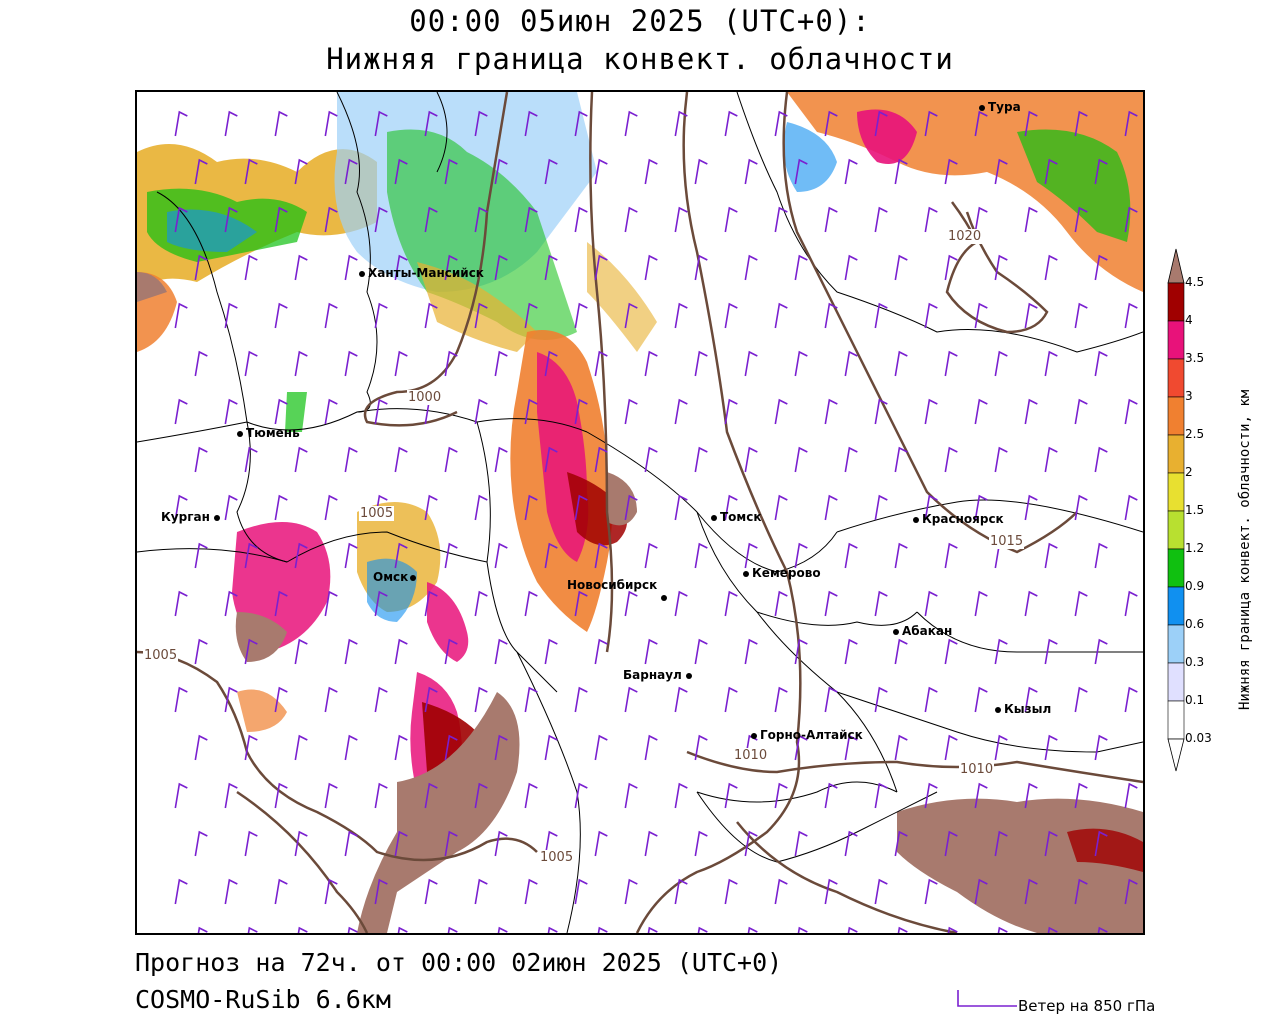  I want to click on legend-tick-label: 0.9, so click(1195, 586).